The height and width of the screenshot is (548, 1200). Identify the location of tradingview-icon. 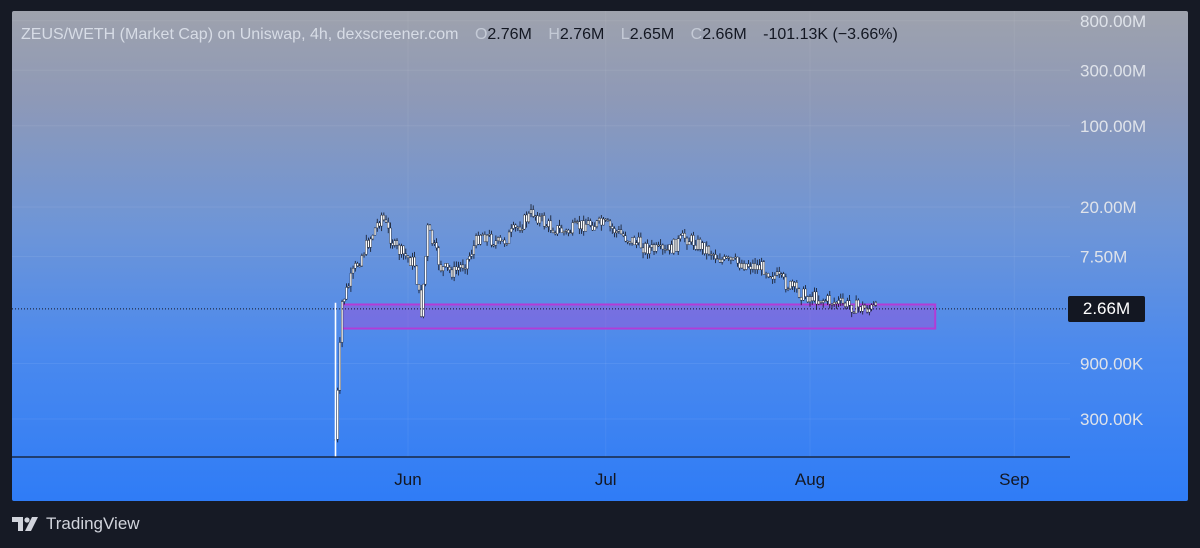
(25, 524).